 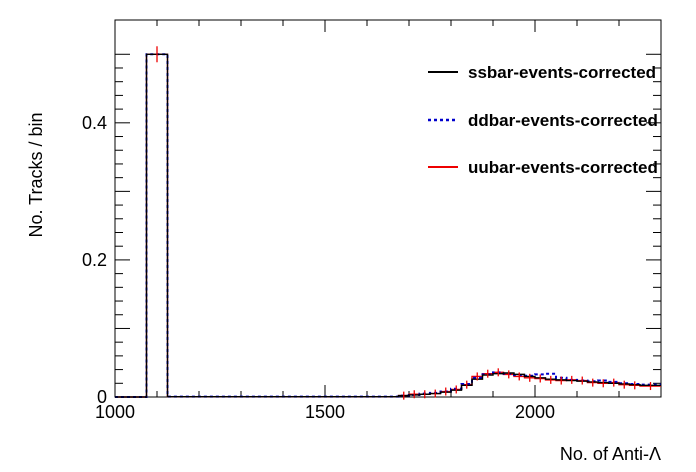 I want to click on x-tick-label: 1000, so click(x=115, y=412).